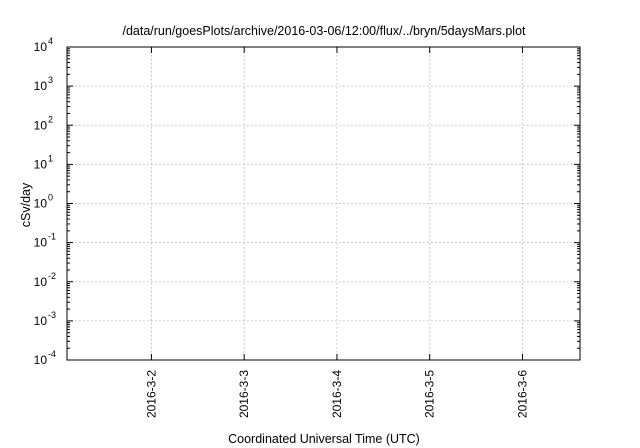 This screenshot has width=640, height=448. What do you see at coordinates (52, 315) in the screenshot?
I see `y-tick-exponent: -3` at bounding box center [52, 315].